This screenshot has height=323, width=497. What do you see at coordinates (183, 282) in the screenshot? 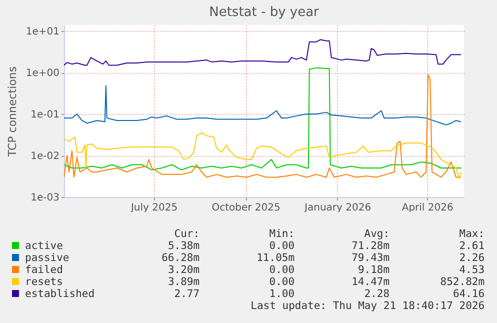
I see `text: 3.89m` at bounding box center [183, 282].